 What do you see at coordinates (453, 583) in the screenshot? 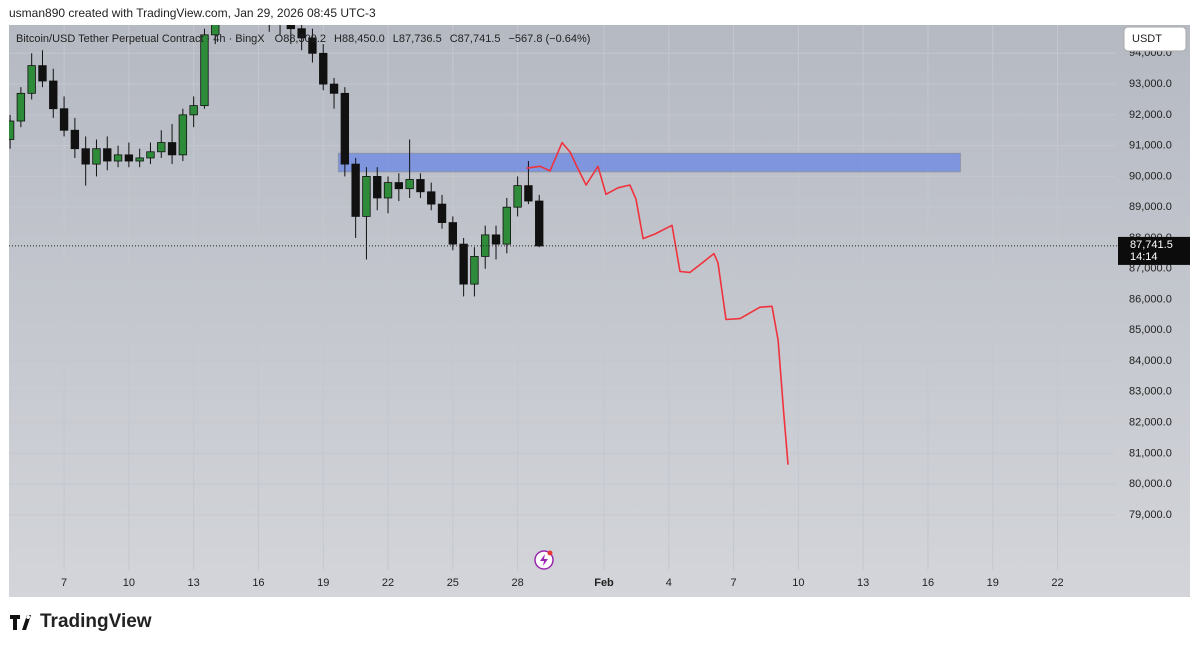
I see `x-tick-label: 25` at bounding box center [453, 583].